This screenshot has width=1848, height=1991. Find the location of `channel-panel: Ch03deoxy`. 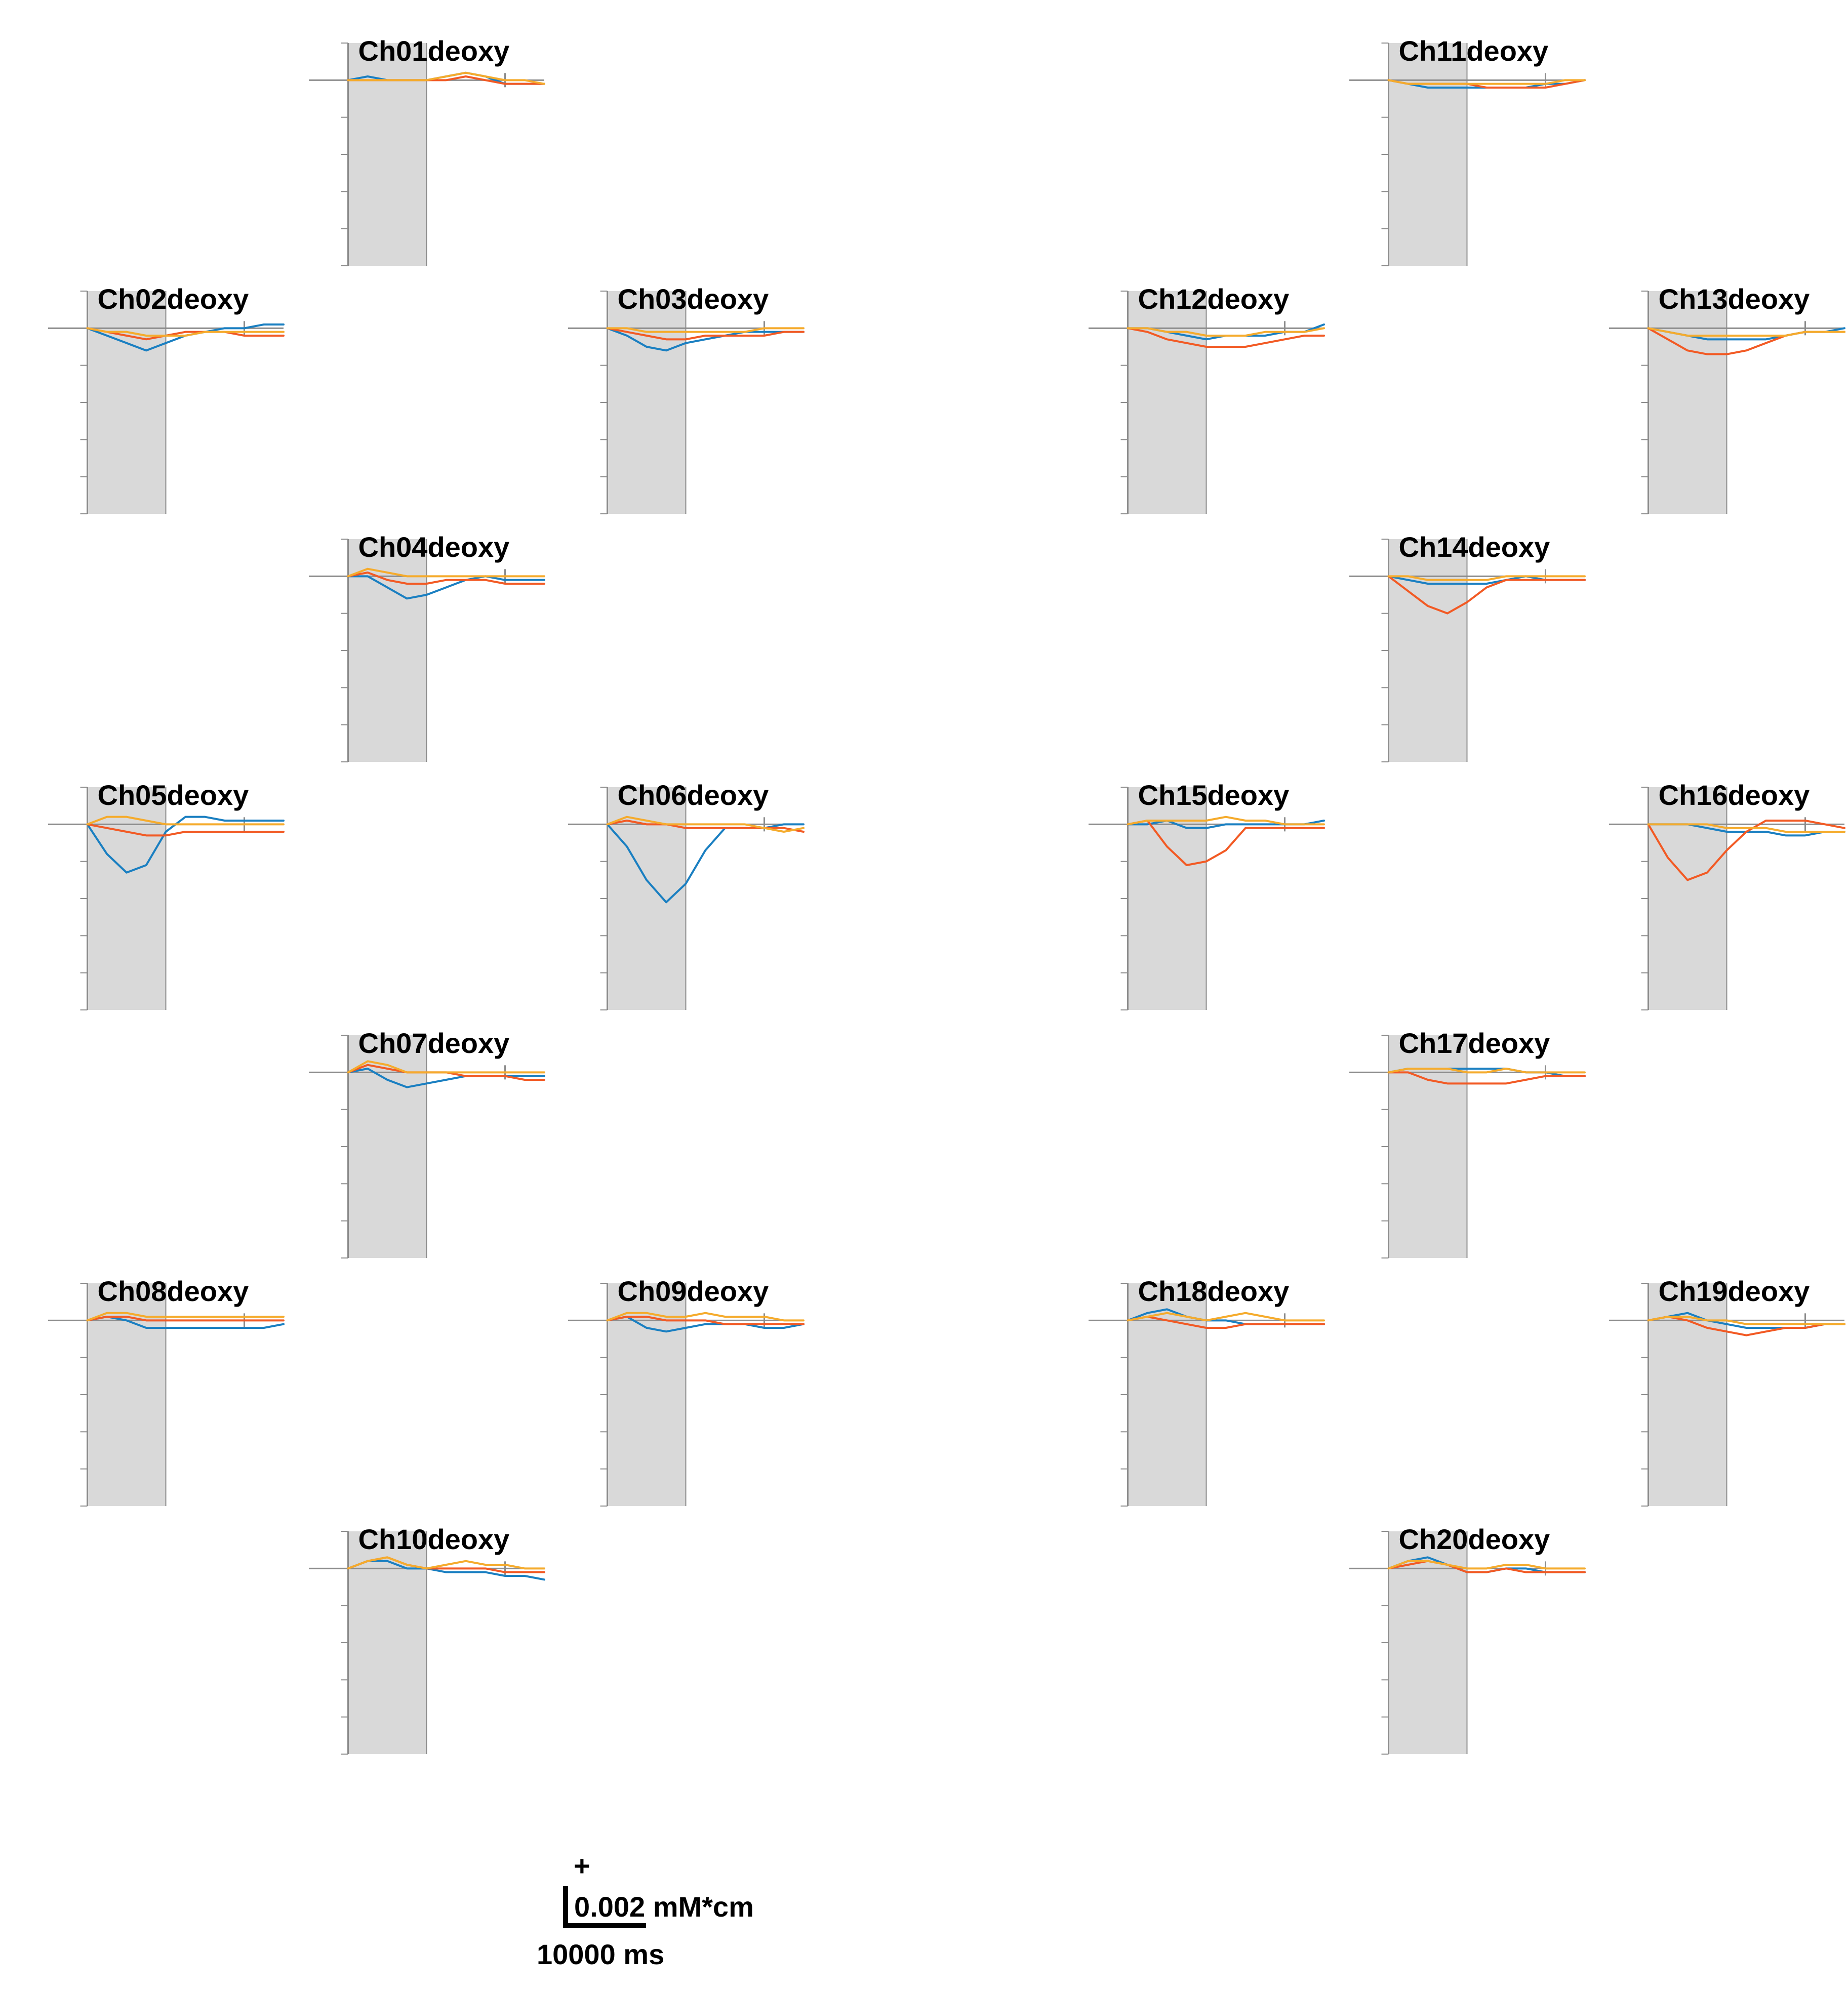

channel-panel: Ch03deoxy is located at coordinates (686, 398).